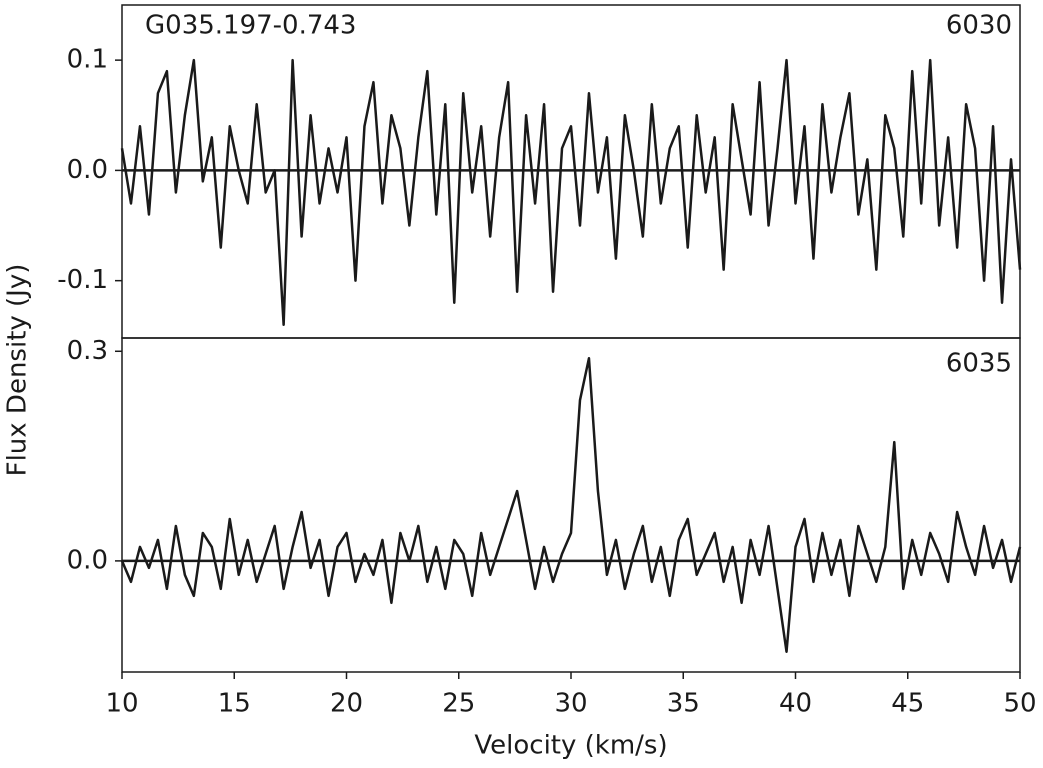 The width and height of the screenshot is (1043, 768). Describe the element at coordinates (570, 704) in the screenshot. I see `x-tick-label: 30` at that location.